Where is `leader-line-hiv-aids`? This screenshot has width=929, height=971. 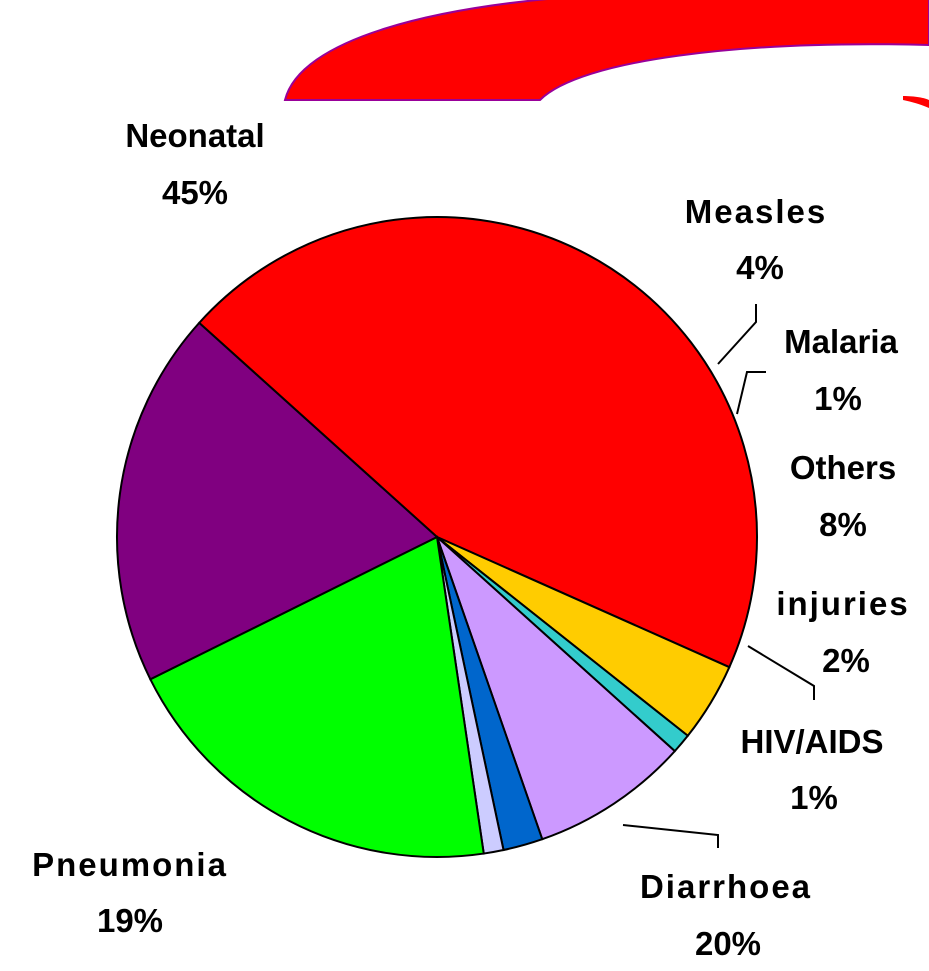
leader-line-hiv-aids is located at coordinates (781, 672).